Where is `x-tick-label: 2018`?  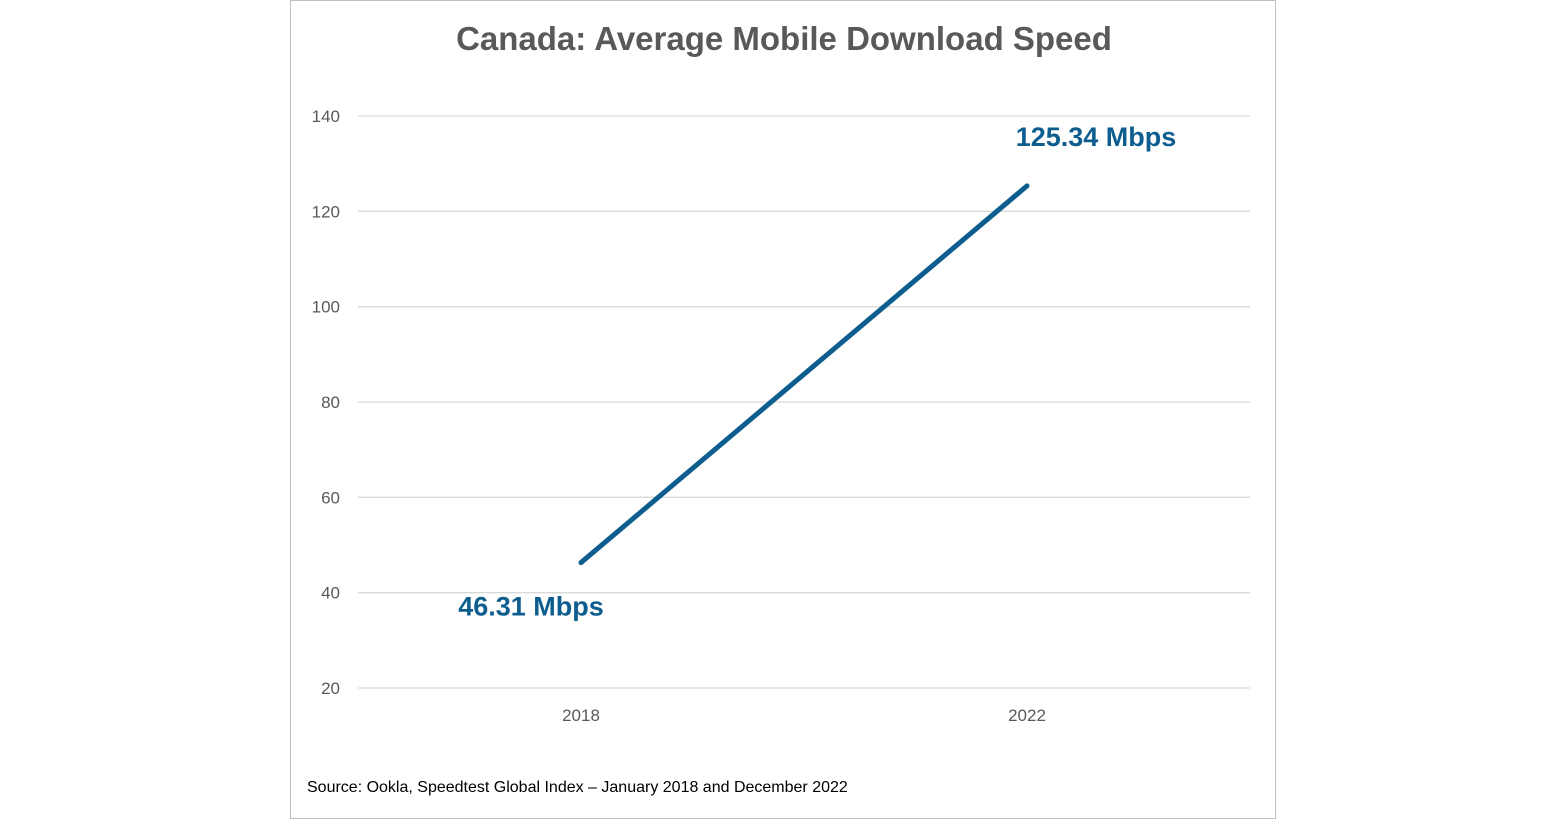 x-tick-label: 2018 is located at coordinates (581, 715).